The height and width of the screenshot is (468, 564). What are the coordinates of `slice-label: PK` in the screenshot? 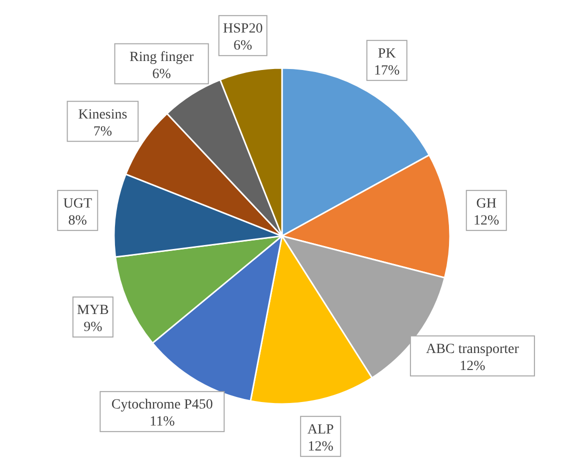 It's located at (387, 54).